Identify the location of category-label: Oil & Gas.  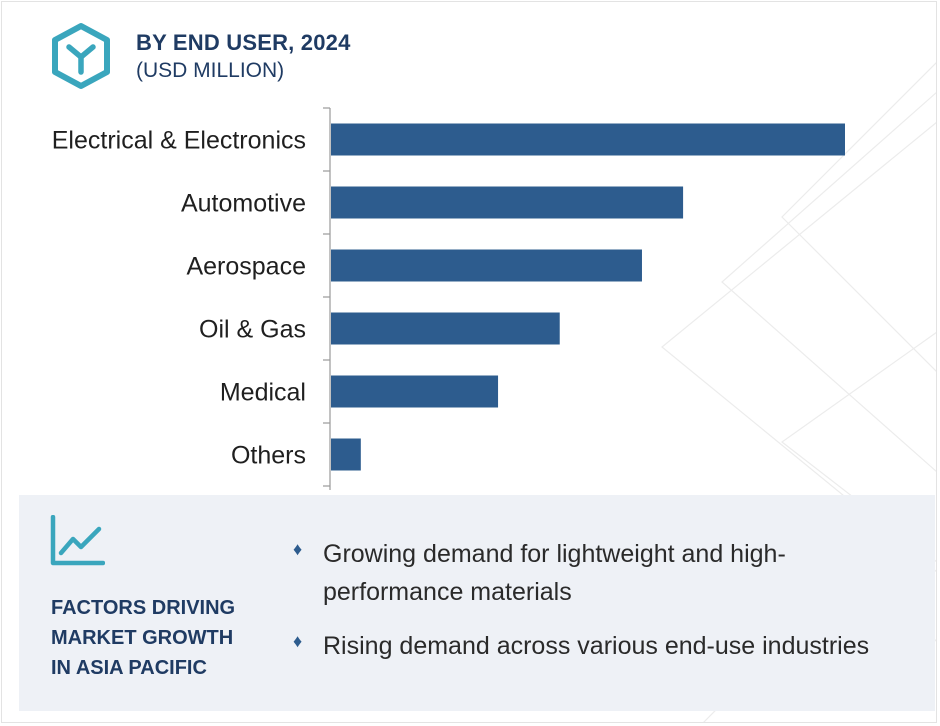
(252, 330).